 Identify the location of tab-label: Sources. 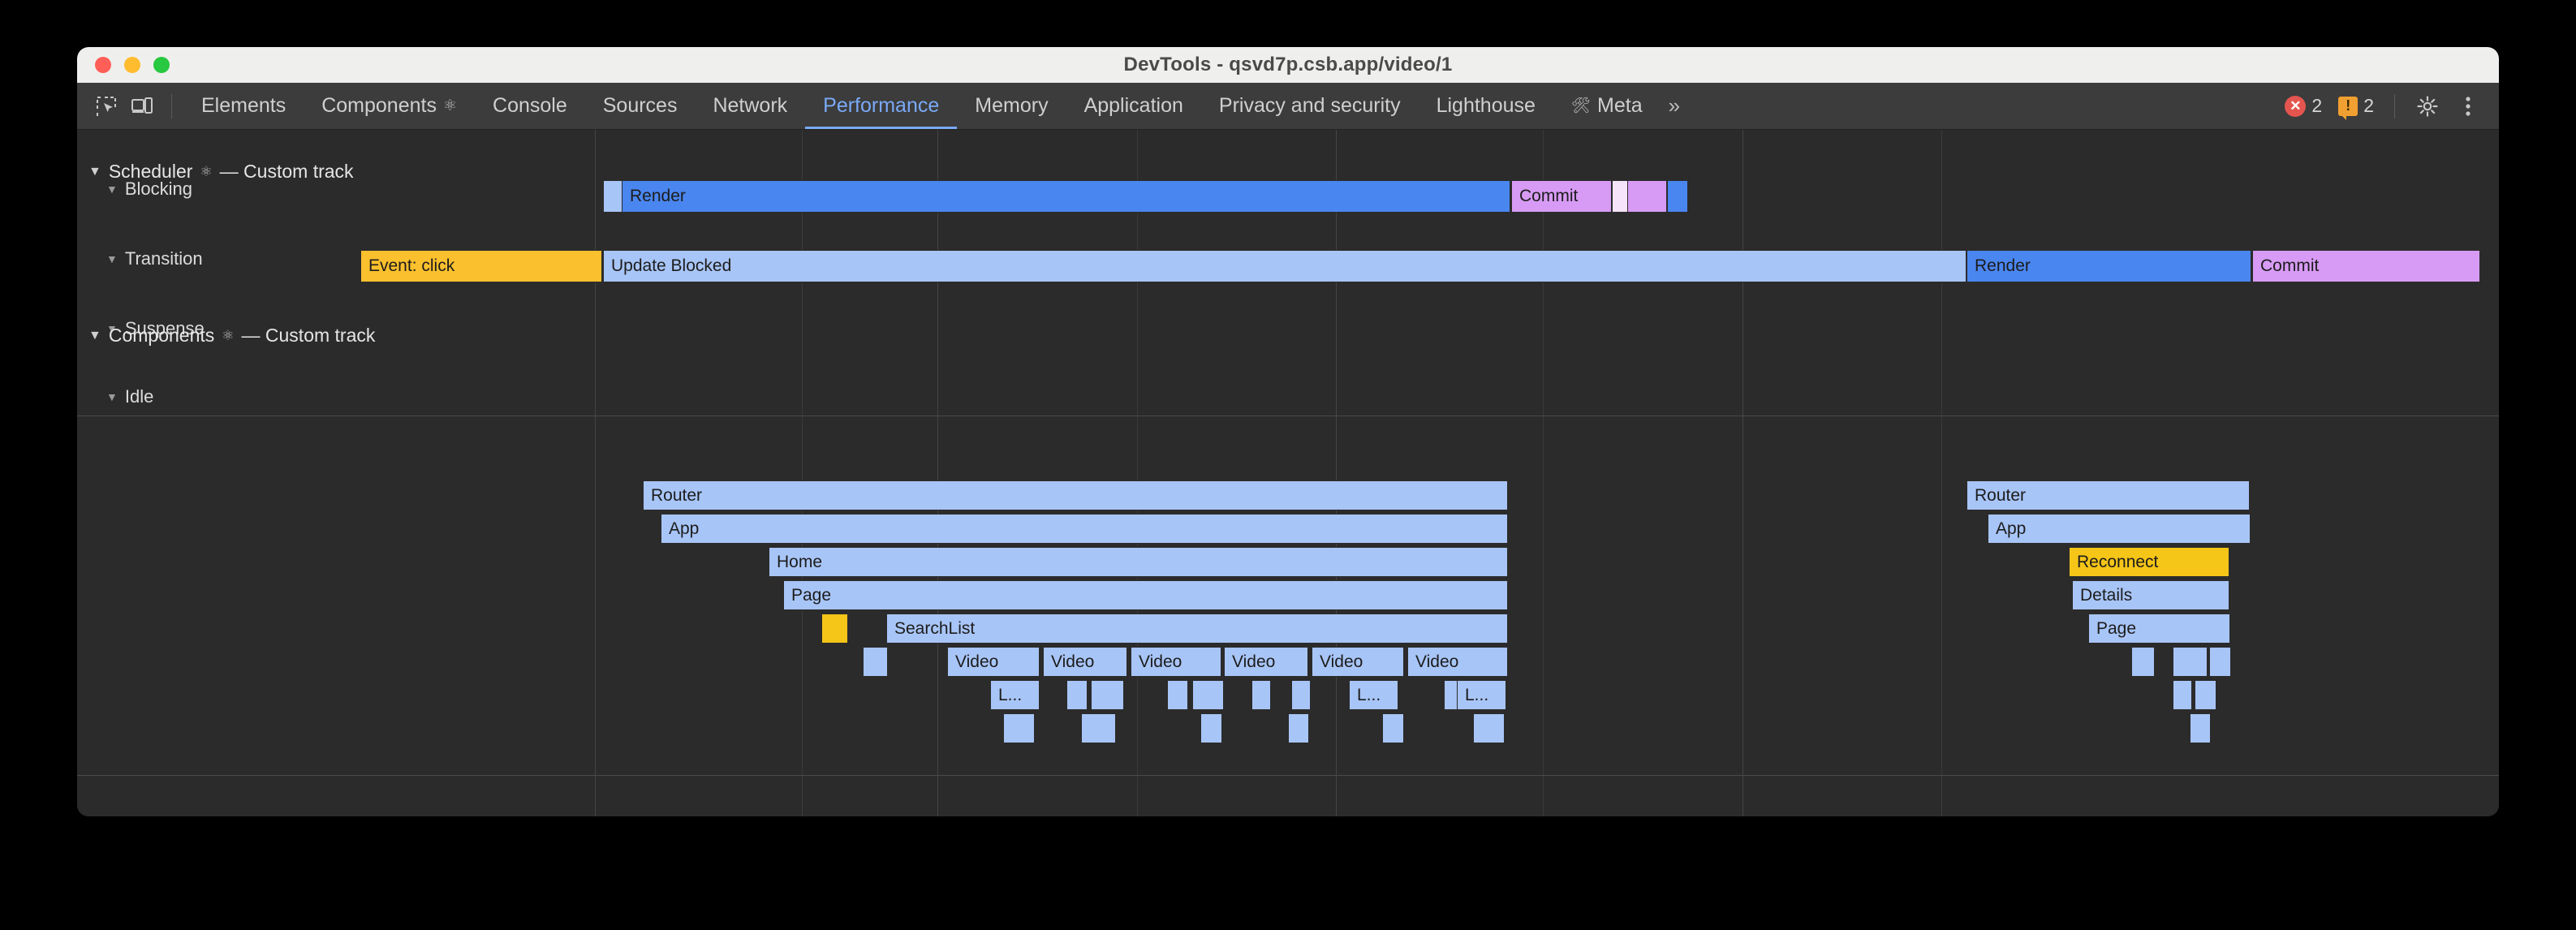
(640, 105).